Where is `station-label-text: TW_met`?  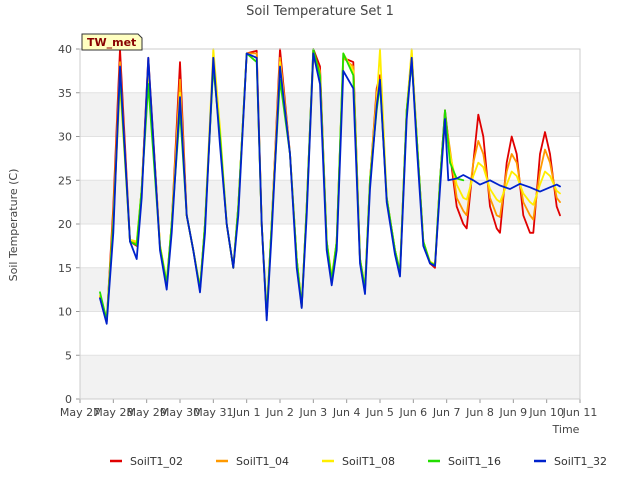 station-label-text: TW_met is located at coordinates (111, 42).